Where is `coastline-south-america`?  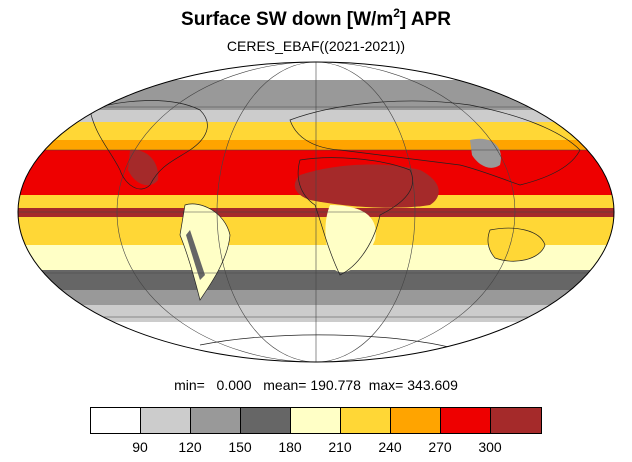 coastline-south-america is located at coordinates (205, 252).